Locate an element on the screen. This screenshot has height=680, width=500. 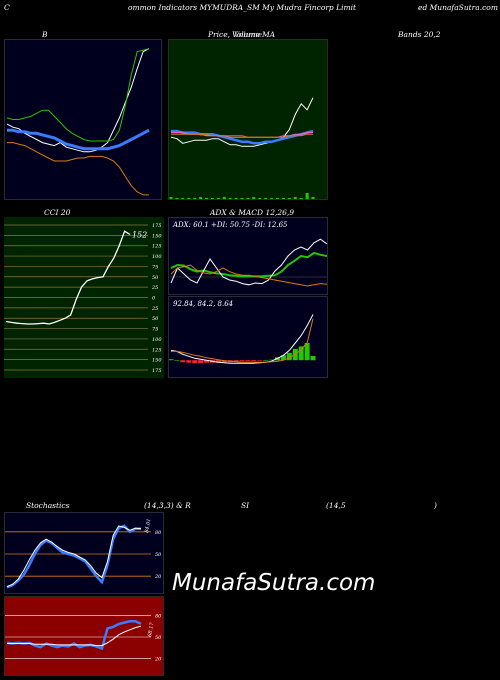
bollinger-chart is located at coordinates (78, 122).